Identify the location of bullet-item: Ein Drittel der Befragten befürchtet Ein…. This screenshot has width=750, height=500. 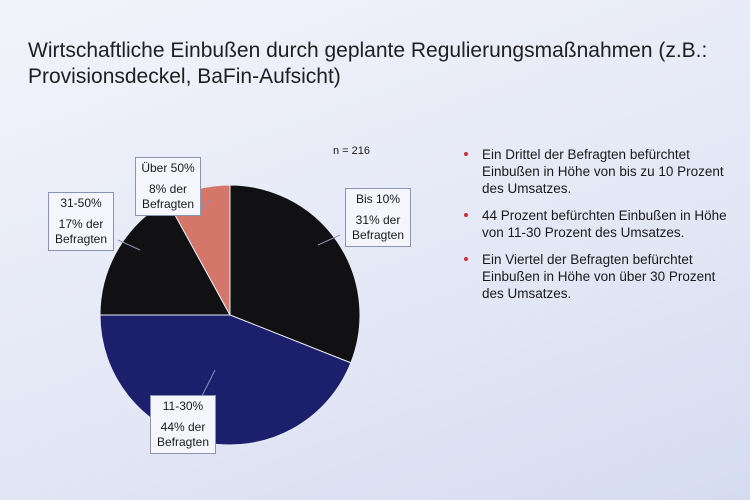
(599, 171).